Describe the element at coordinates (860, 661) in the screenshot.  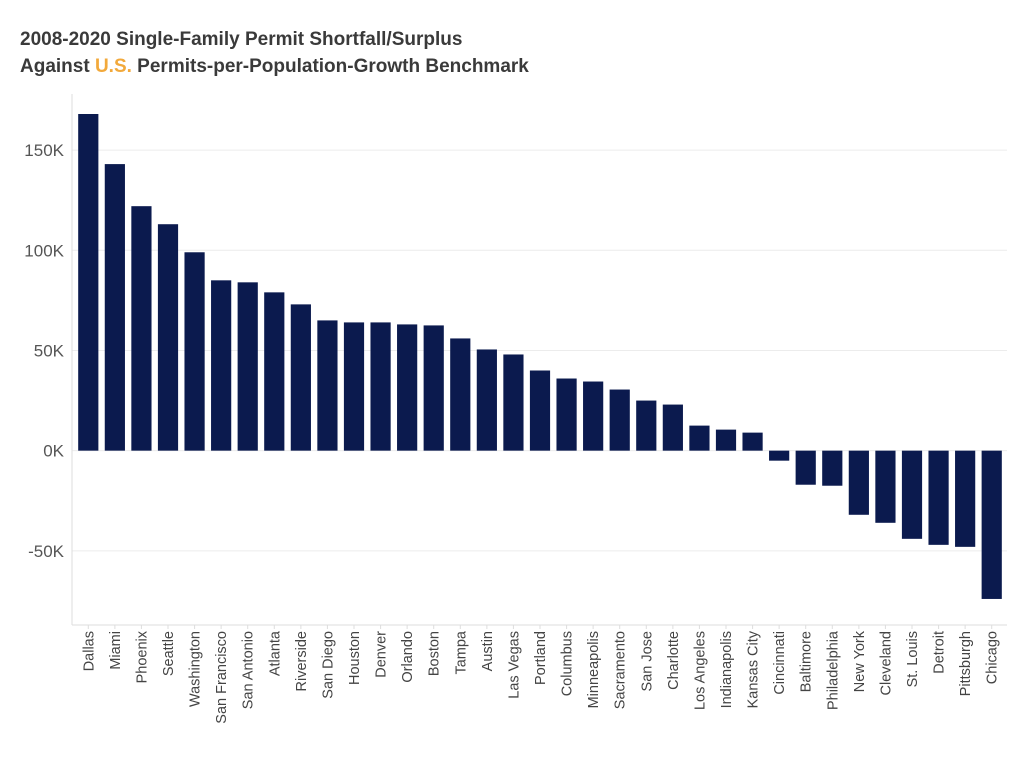
I see `x-tick-label: New York` at that location.